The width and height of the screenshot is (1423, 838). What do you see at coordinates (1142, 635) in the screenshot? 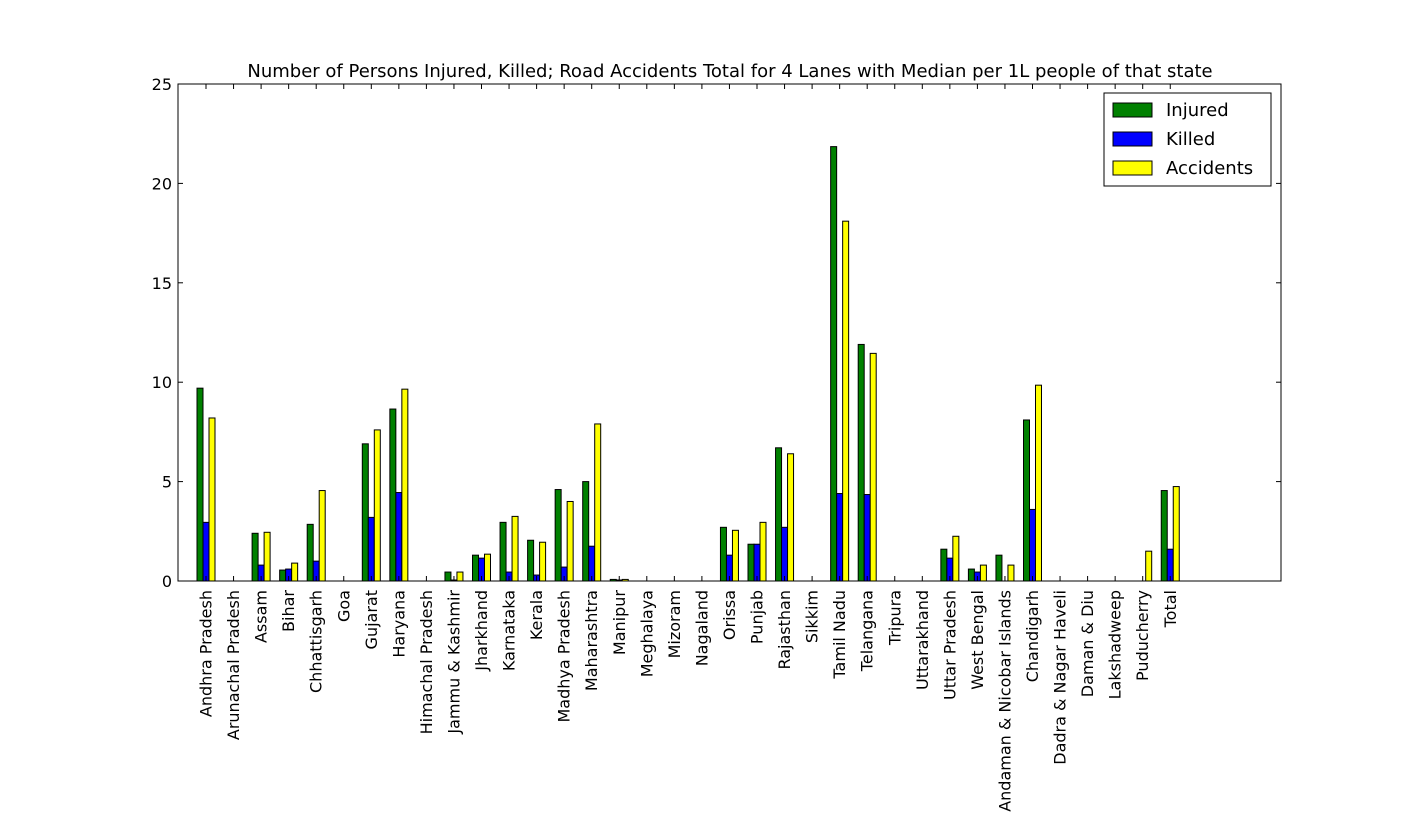
I see `x-tick-label: Puducherry` at bounding box center [1142, 635].